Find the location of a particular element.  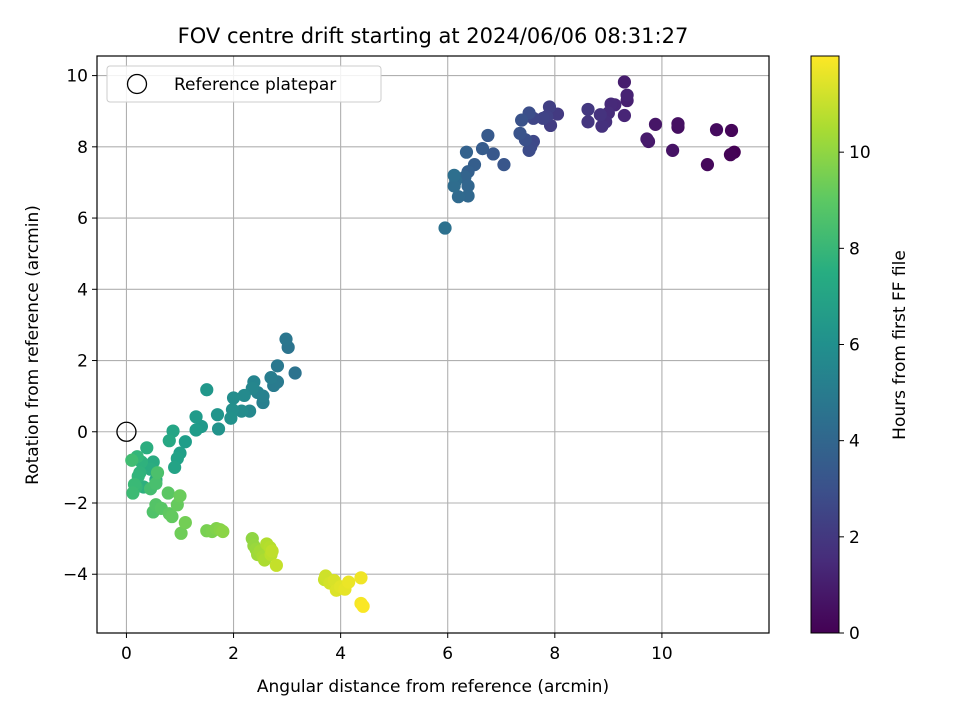

y-tick-label: 2 is located at coordinates (82, 362).